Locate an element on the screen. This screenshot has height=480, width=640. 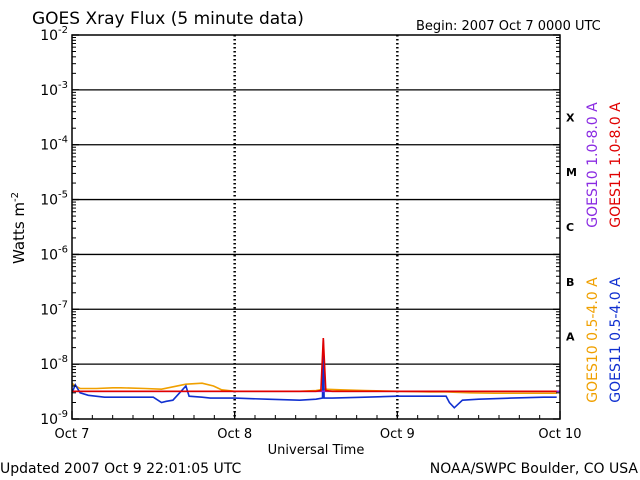
x-tick-label: Oct 8 is located at coordinates (234, 434).